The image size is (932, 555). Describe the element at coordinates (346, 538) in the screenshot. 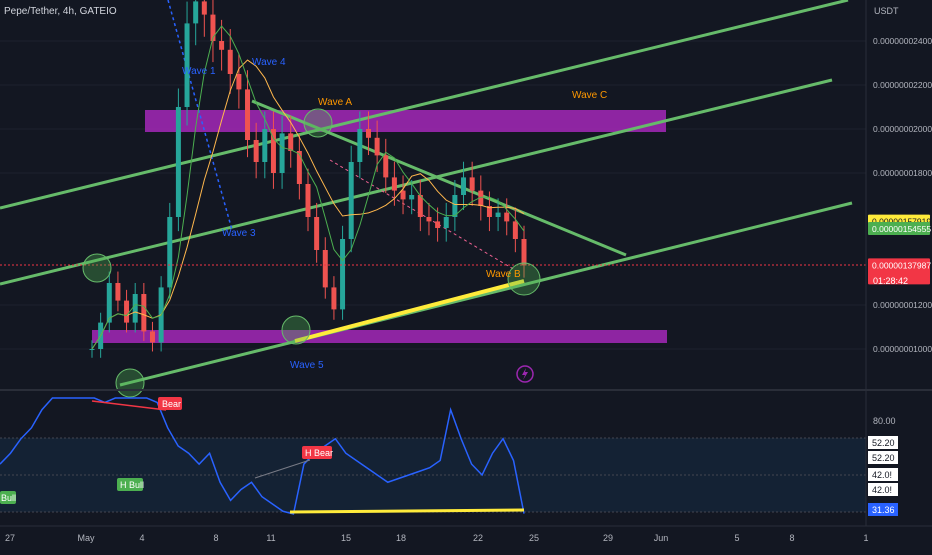

I see `time-tick-label: 15` at that location.